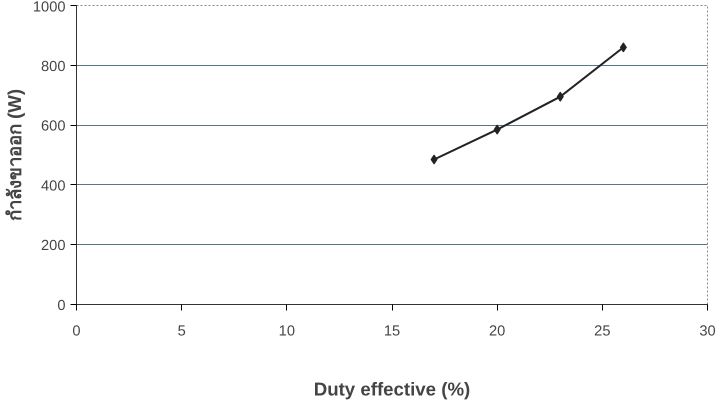 This screenshot has height=402, width=721. I want to click on y-tick-label: 800, so click(53, 66).